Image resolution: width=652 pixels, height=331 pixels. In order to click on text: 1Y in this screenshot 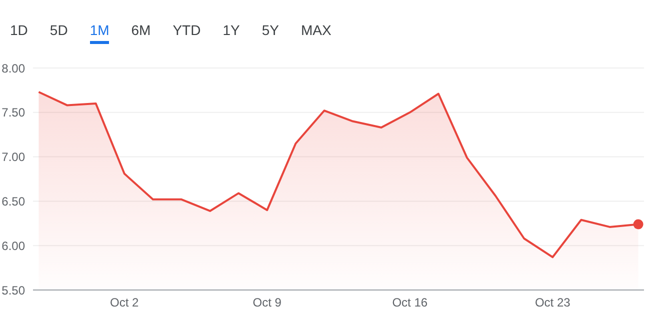, I will do `click(231, 31)`.